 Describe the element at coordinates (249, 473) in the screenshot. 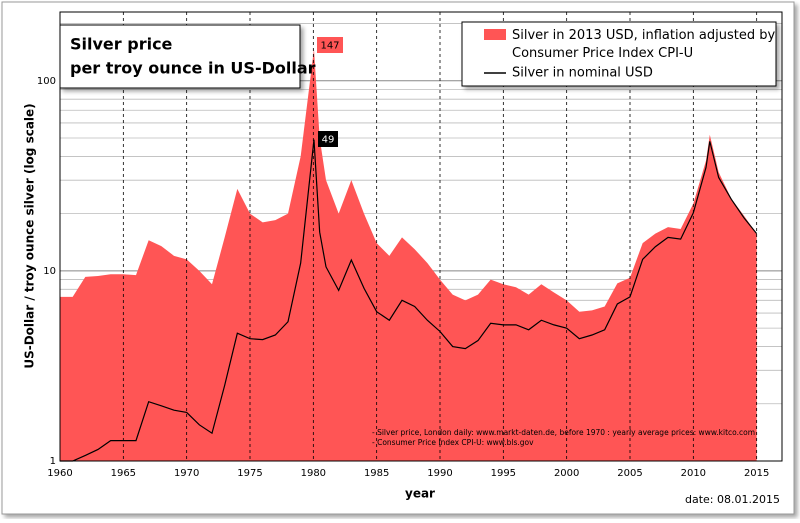

I see `x-tick-label: 1975` at that location.